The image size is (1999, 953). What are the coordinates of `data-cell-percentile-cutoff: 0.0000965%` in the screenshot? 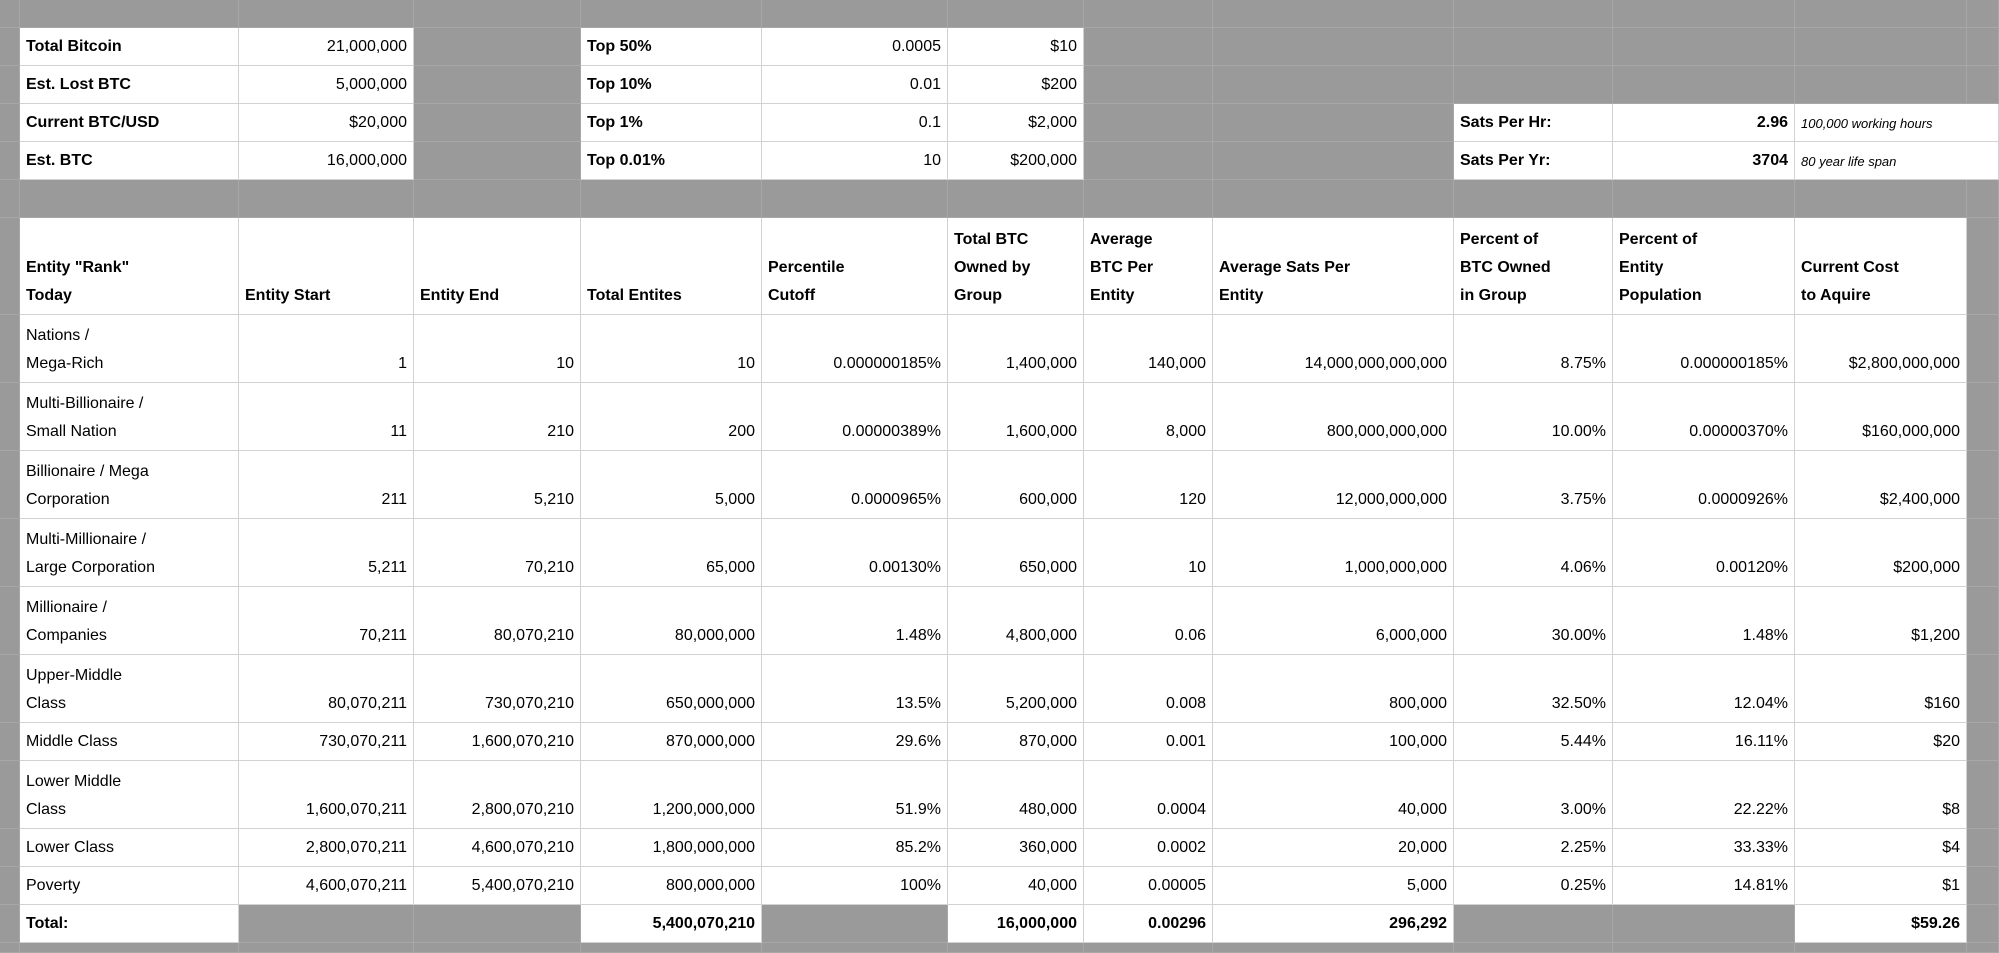 It's located at (855, 485).